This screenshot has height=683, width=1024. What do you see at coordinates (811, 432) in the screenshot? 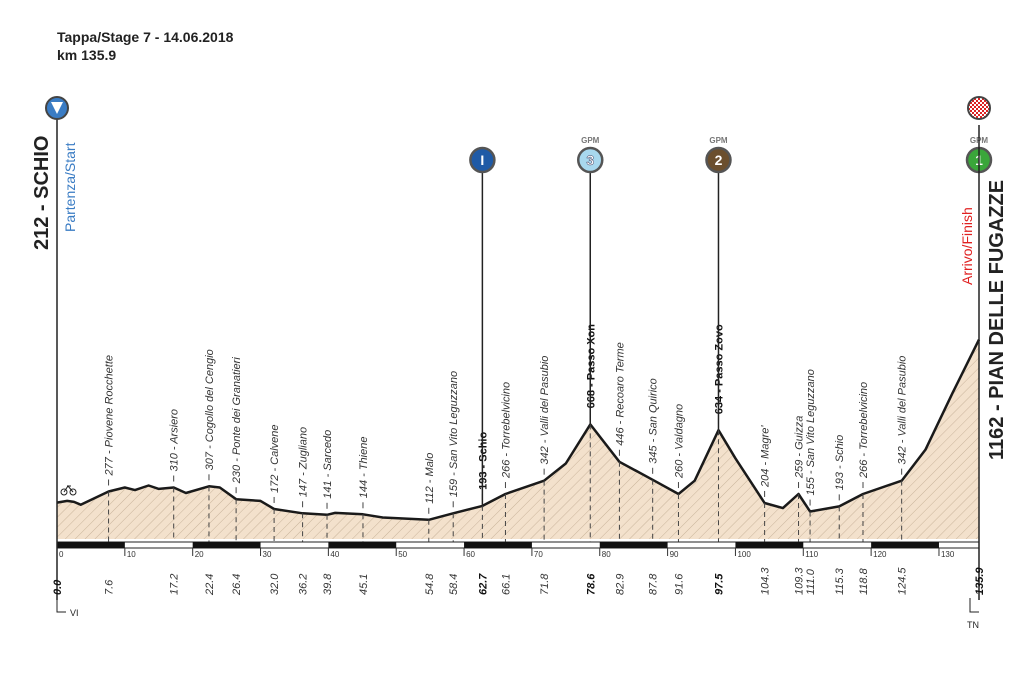
I see `waypoint-label: 155 - San Vito Leguzzano` at bounding box center [811, 432].